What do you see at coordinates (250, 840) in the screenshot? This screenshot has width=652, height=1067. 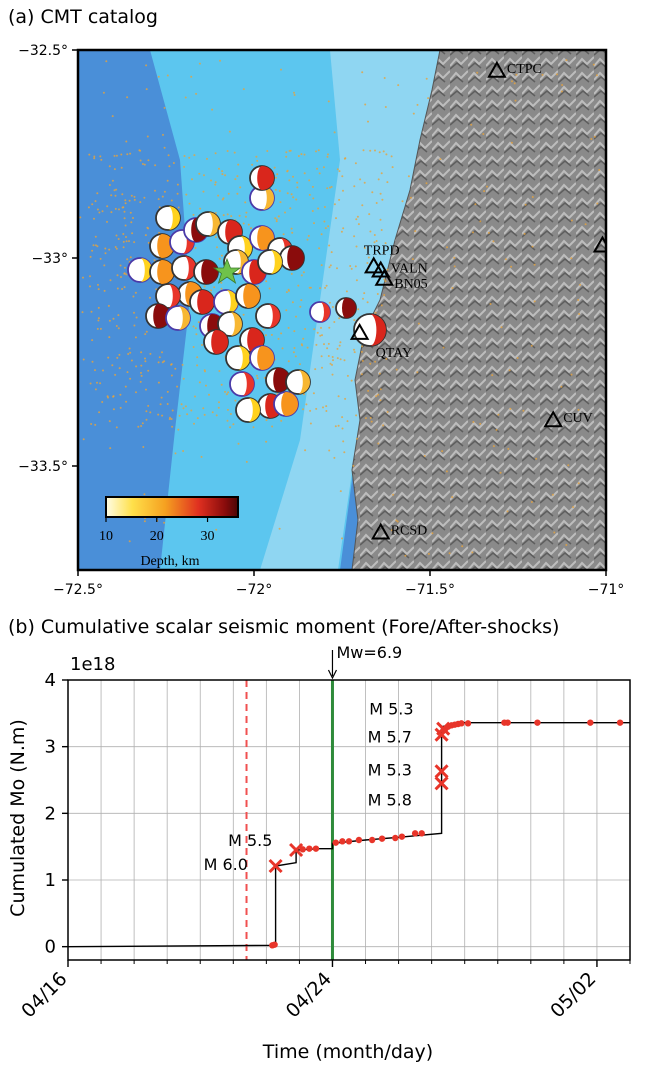 I see `event-magnitude-label: M 5.5` at bounding box center [250, 840].